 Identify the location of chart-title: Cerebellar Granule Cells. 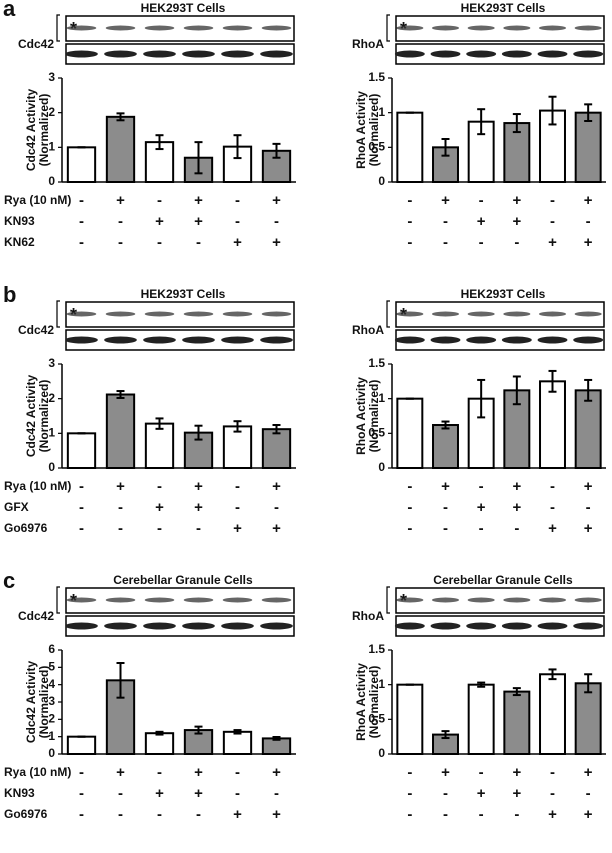
(183, 580).